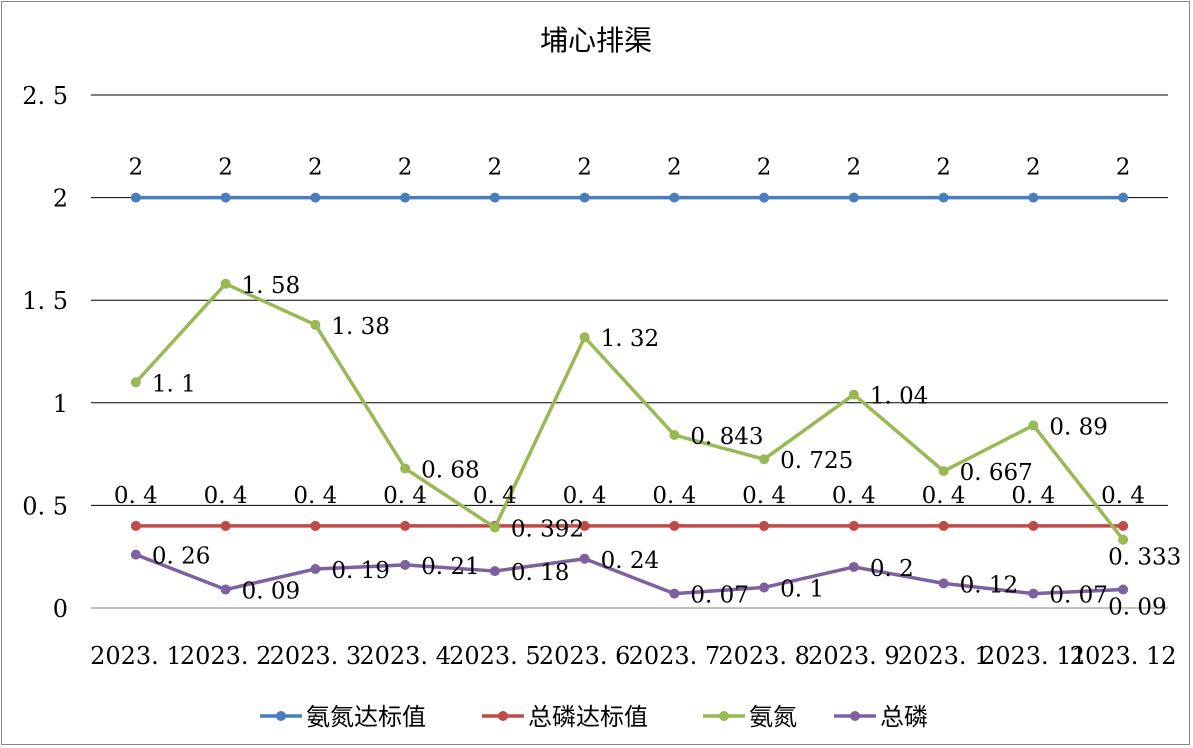  What do you see at coordinates (495, 656) in the screenshot?
I see `x-tick-label: 2023. 5` at bounding box center [495, 656].